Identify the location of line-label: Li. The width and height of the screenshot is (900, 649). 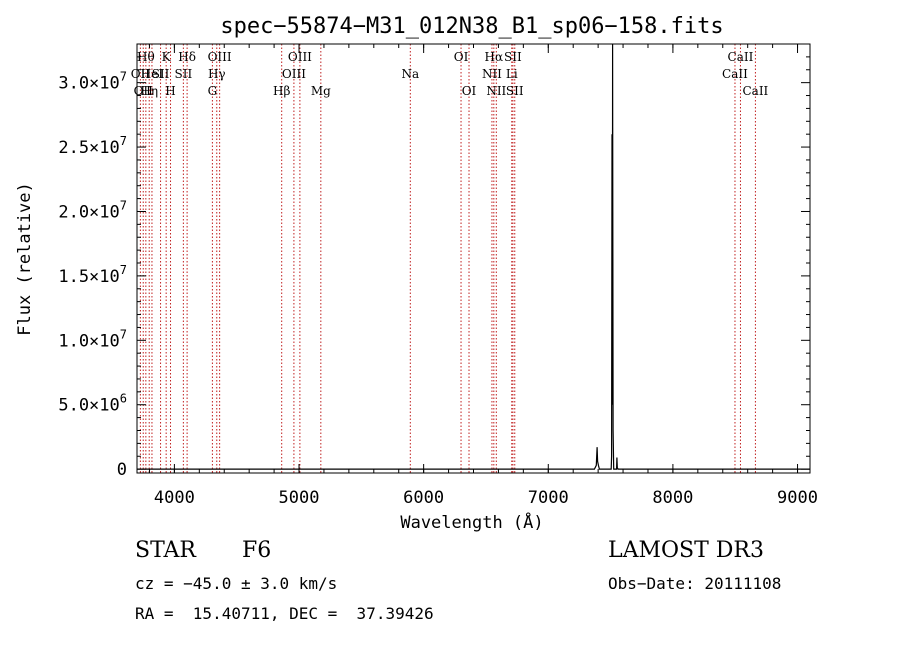
(512, 74).